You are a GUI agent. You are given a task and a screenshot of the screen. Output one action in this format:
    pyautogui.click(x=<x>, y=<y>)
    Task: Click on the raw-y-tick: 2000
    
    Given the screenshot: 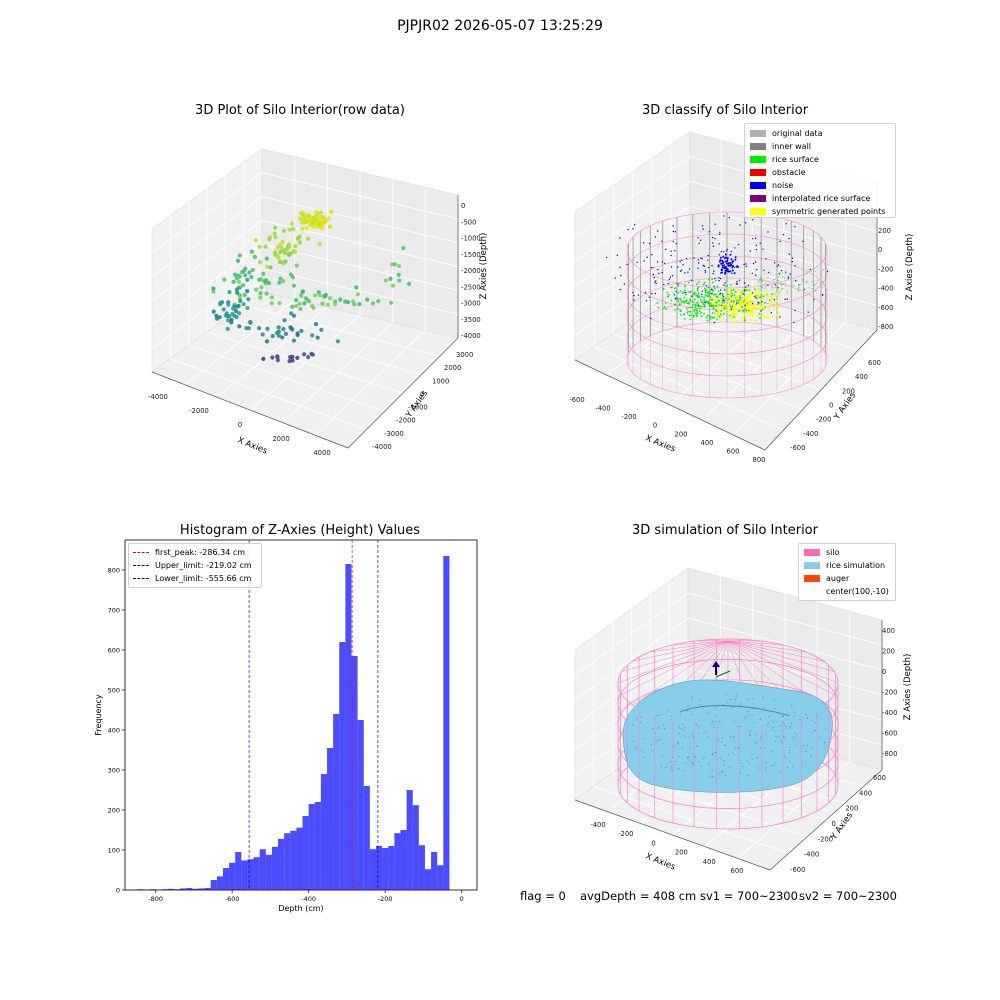 What is the action you would take?
    pyautogui.click(x=452, y=368)
    